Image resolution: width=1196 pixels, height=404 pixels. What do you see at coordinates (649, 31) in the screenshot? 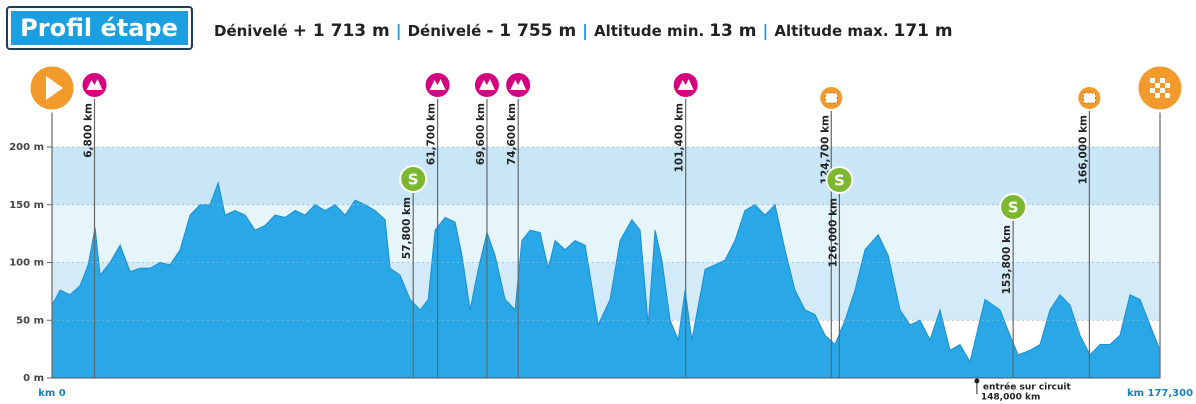
I see `stat-label: Altitude min.` at bounding box center [649, 31].